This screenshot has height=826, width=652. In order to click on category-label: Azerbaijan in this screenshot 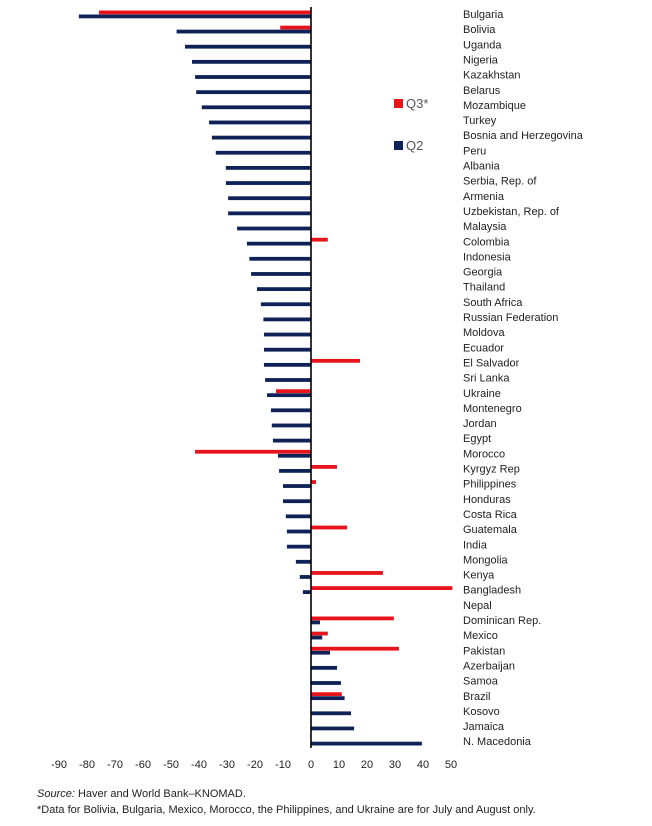, I will do `click(489, 666)`.